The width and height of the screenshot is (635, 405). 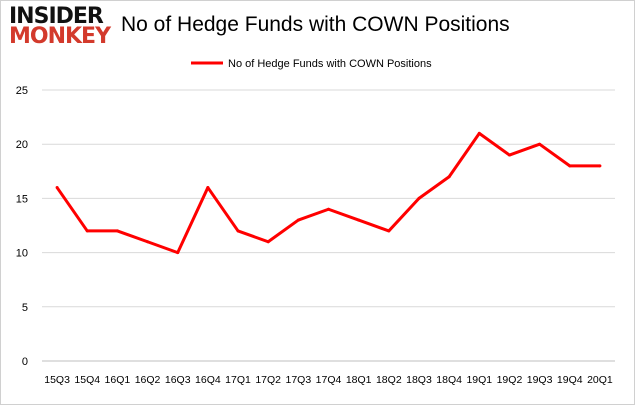 What do you see at coordinates (570, 380) in the screenshot?
I see `x-tick-label: 19Q4` at bounding box center [570, 380].